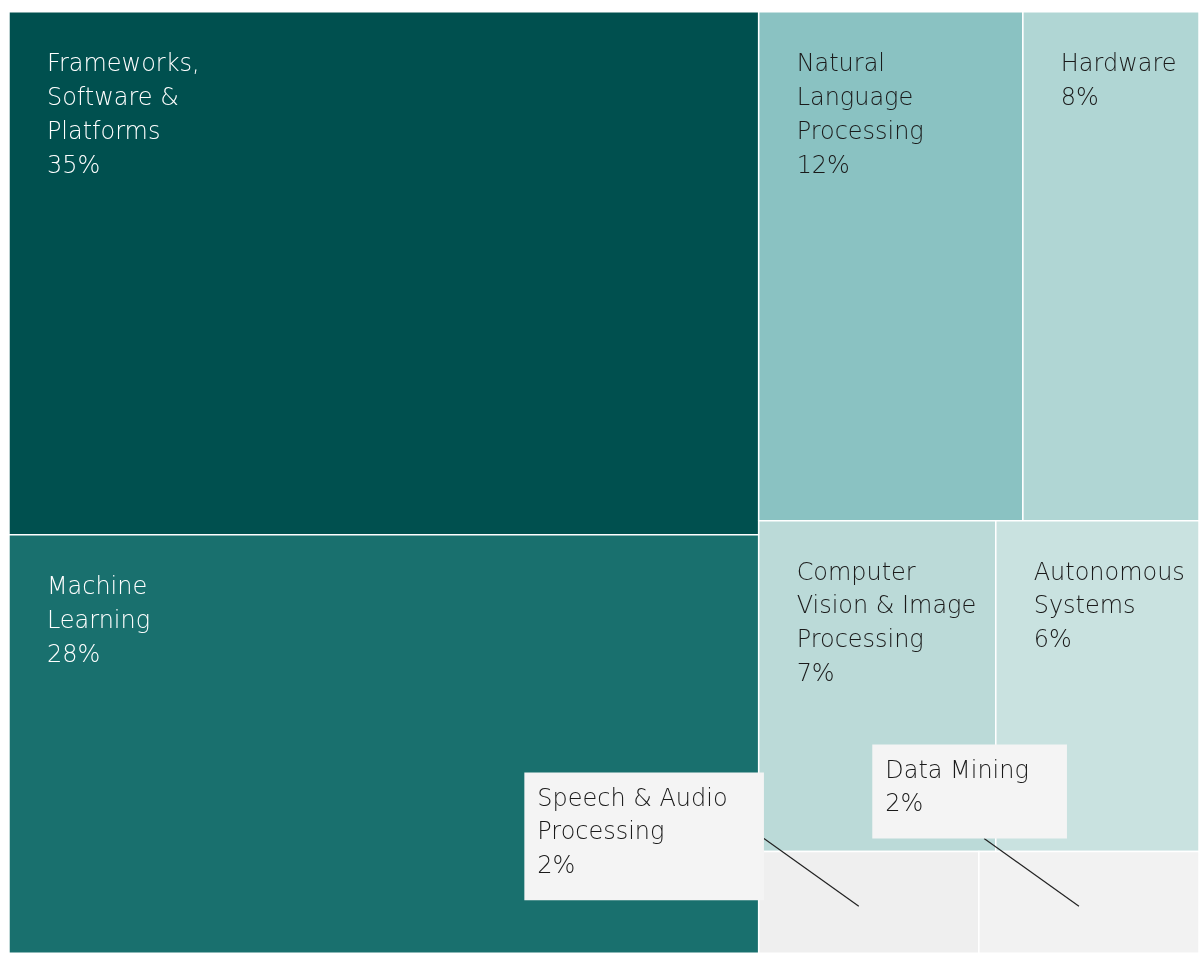  What do you see at coordinates (632, 814) in the screenshot?
I see `category-label: Speech & Audio Processing` at bounding box center [632, 814].